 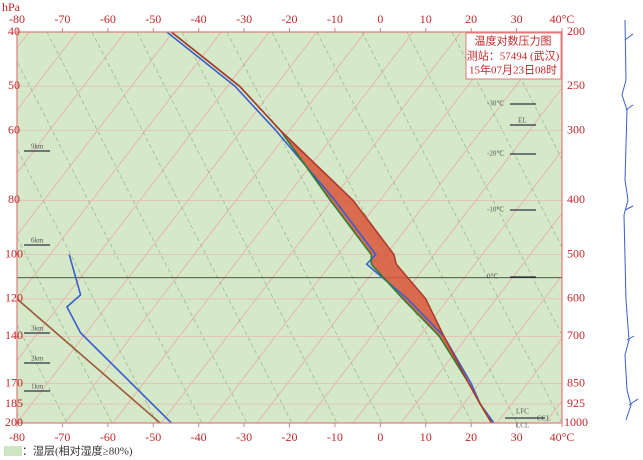 I want to click on station: 测站：57494 (武汉), so click(x=513, y=56).